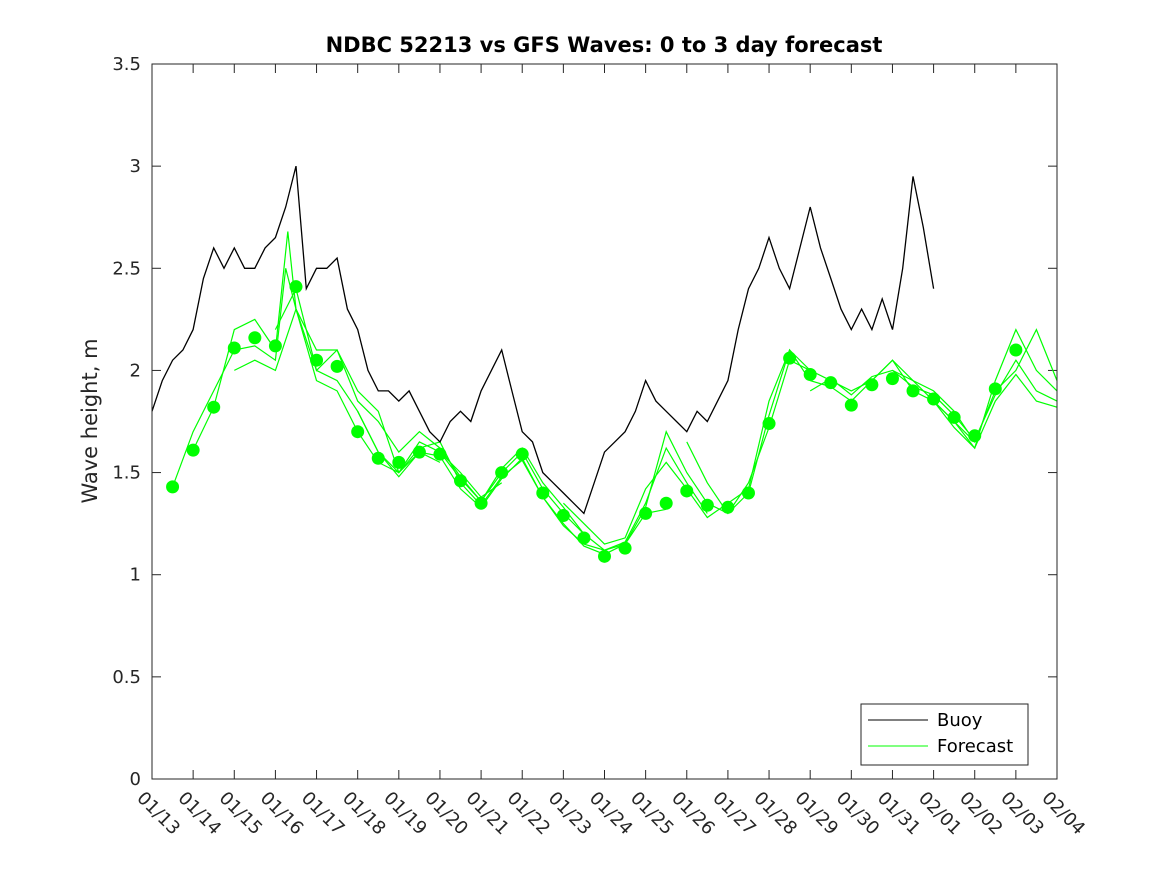 Image resolution: width=1167 pixels, height=875 pixels. What do you see at coordinates (126, 473) in the screenshot?
I see `y-tick-label: 1.5` at bounding box center [126, 473].